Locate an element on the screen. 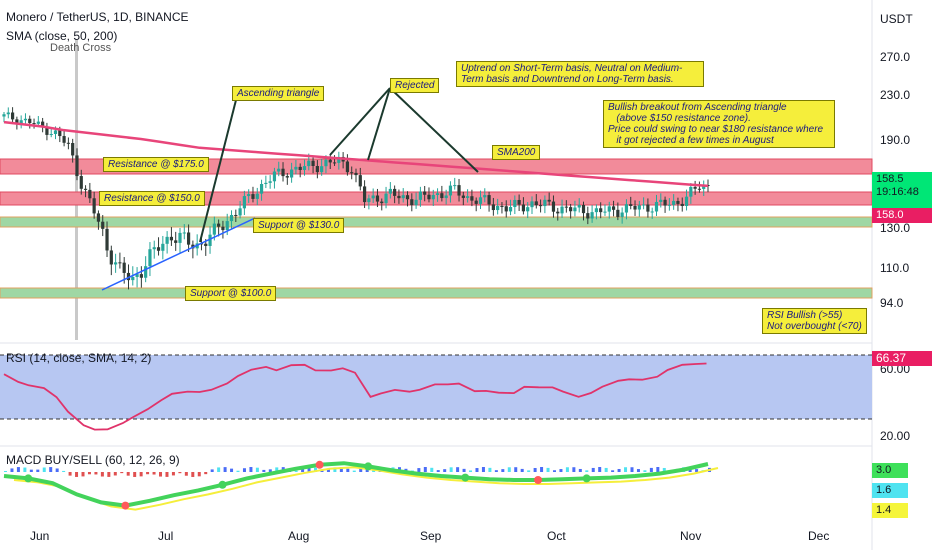  rsi-indicator-label: RSI (14, close, SMA, 14, 2) is located at coordinates (79, 358).